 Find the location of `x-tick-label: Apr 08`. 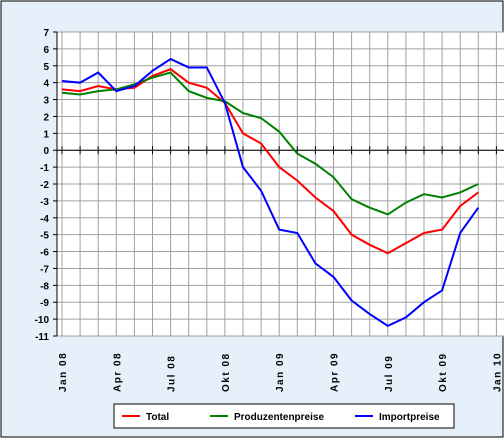

x-tick-label: Apr 08 is located at coordinates (117, 372).